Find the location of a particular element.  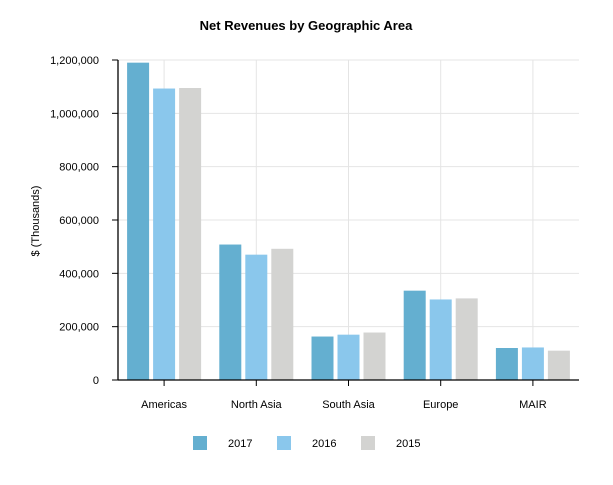

legend-label: 2017 is located at coordinates (240, 444).